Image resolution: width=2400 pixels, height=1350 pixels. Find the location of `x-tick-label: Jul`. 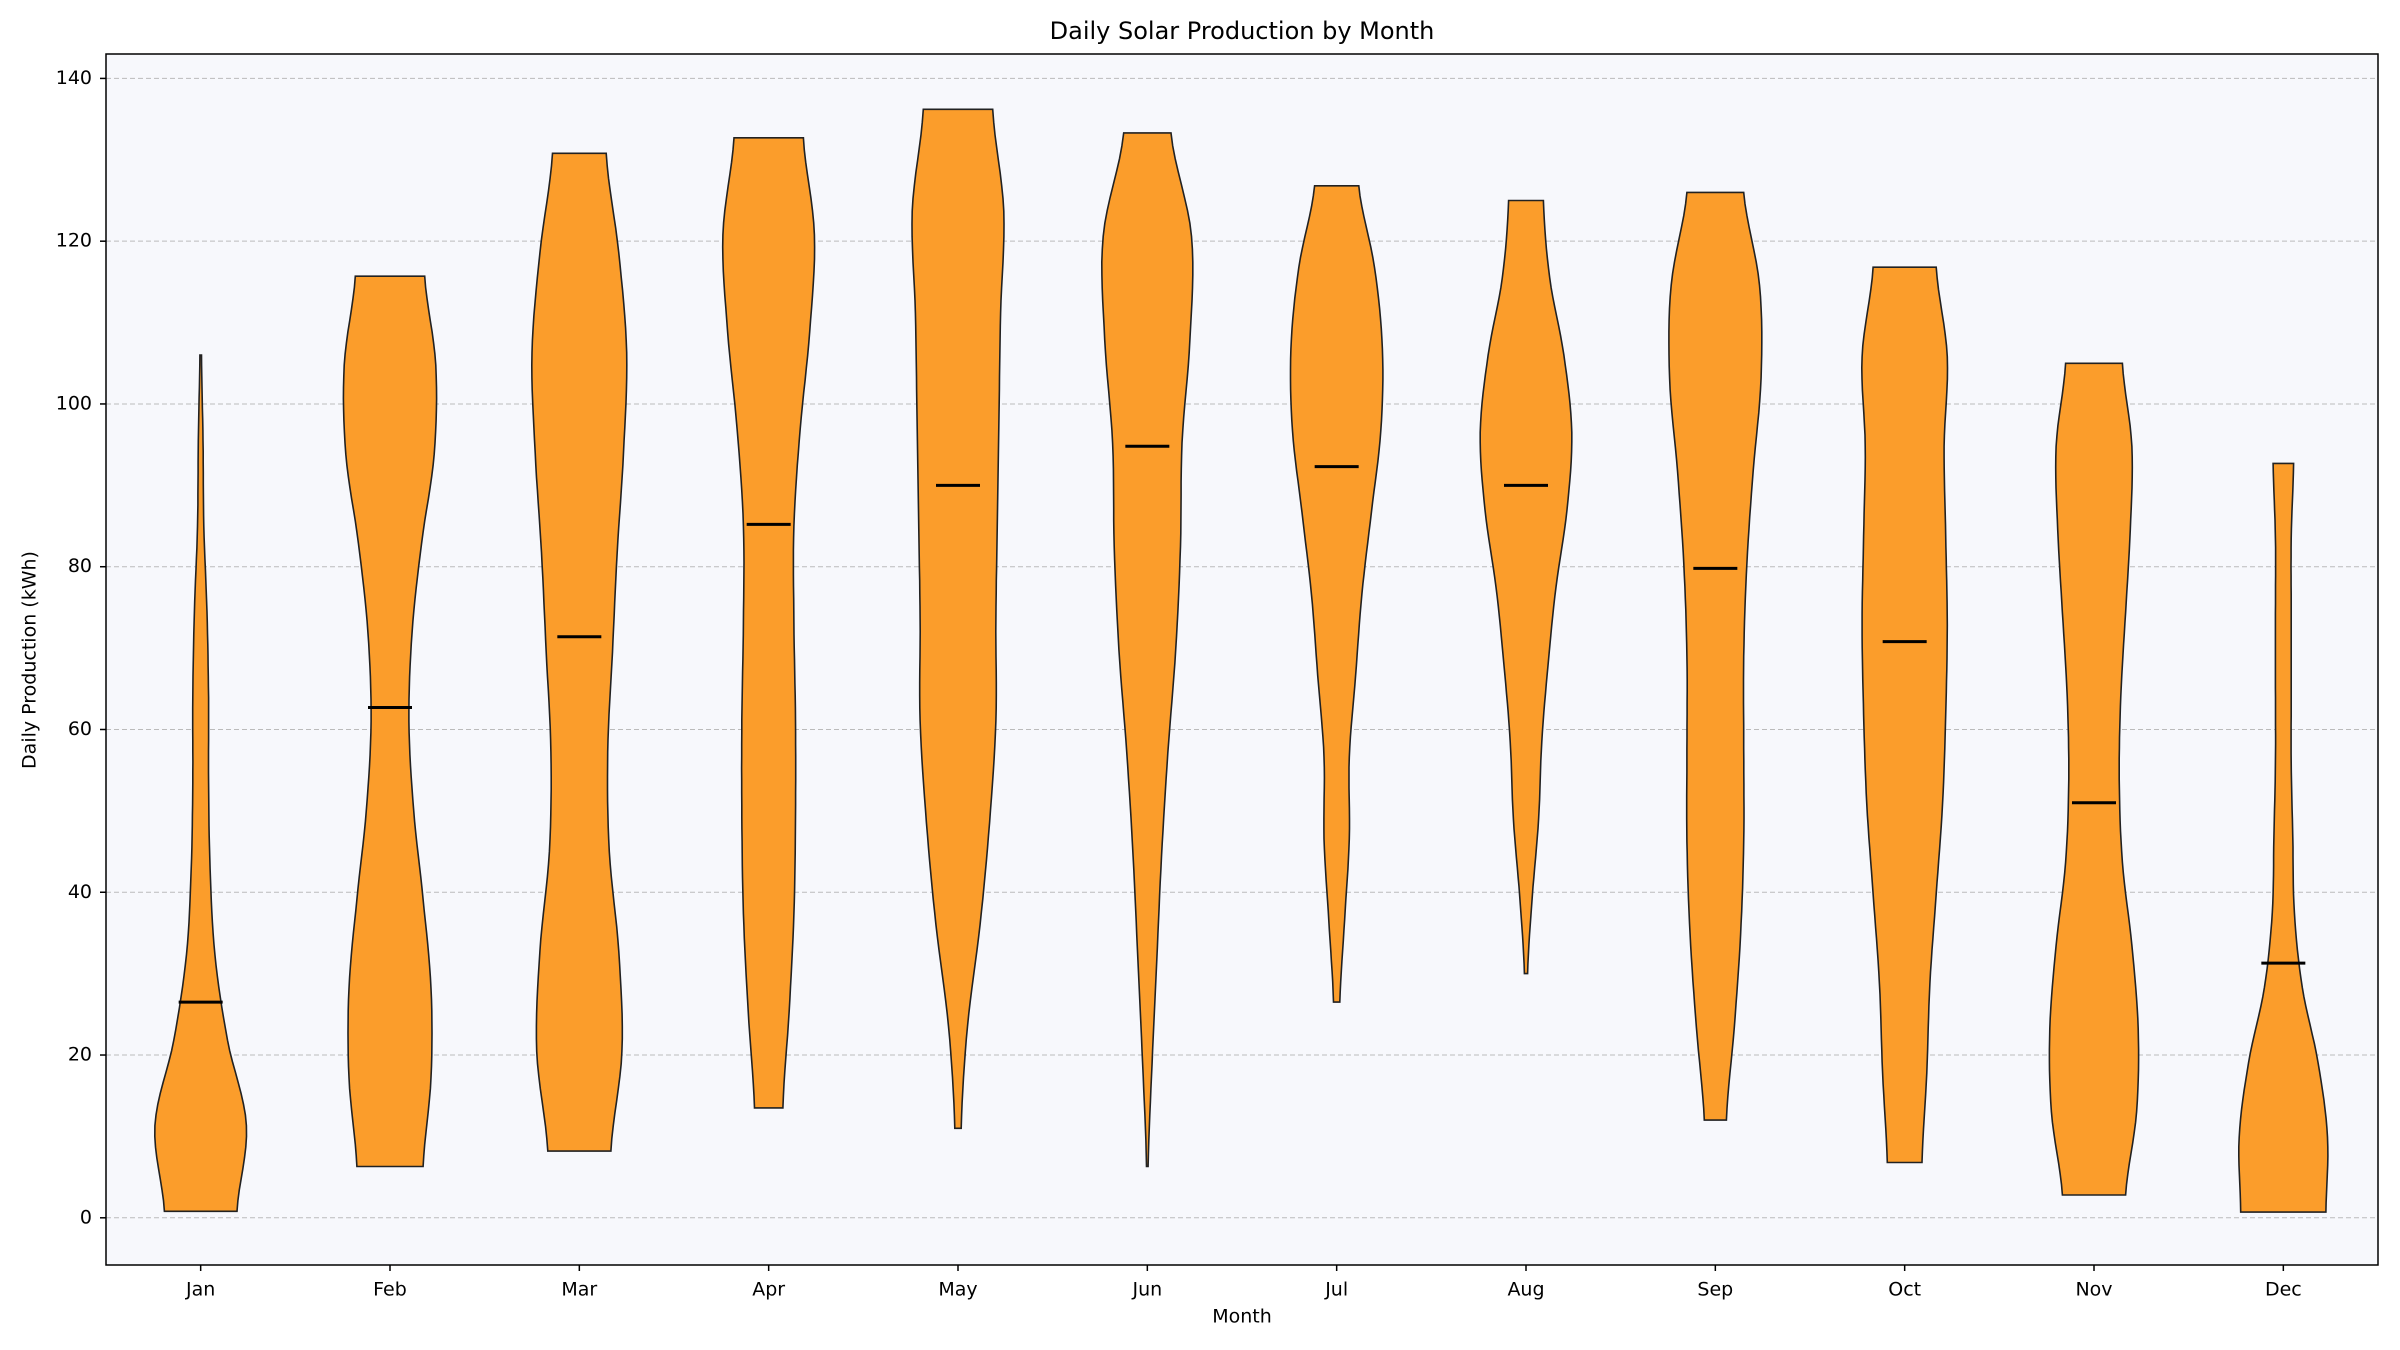

x-tick-label: Jul is located at coordinates (1336, 1290).